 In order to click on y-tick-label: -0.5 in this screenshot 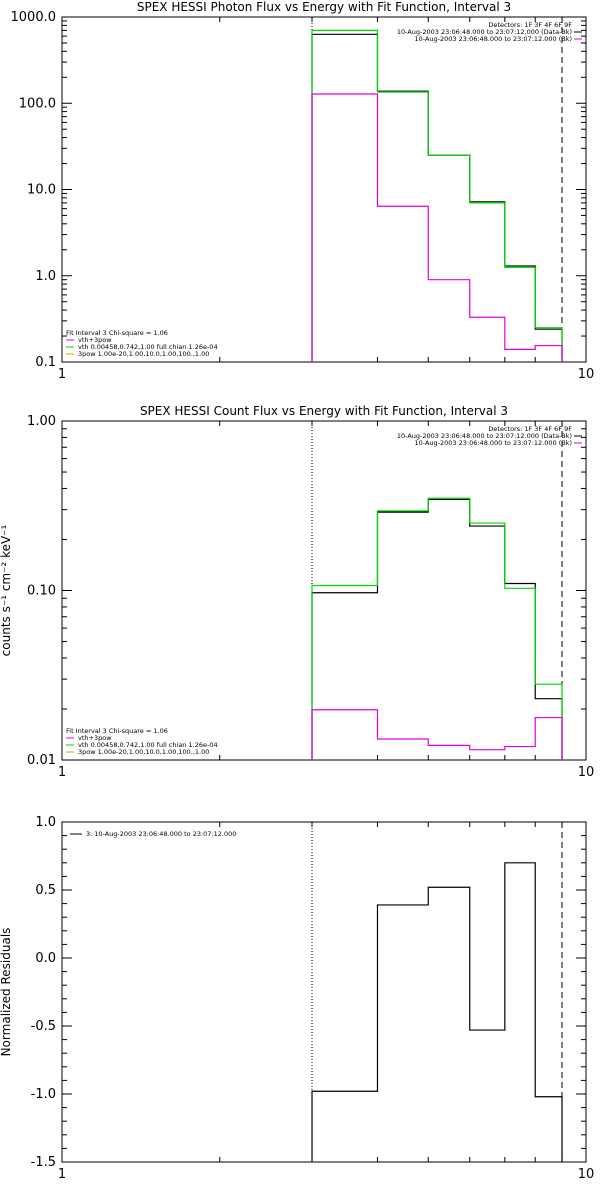, I will do `click(43, 1026)`.